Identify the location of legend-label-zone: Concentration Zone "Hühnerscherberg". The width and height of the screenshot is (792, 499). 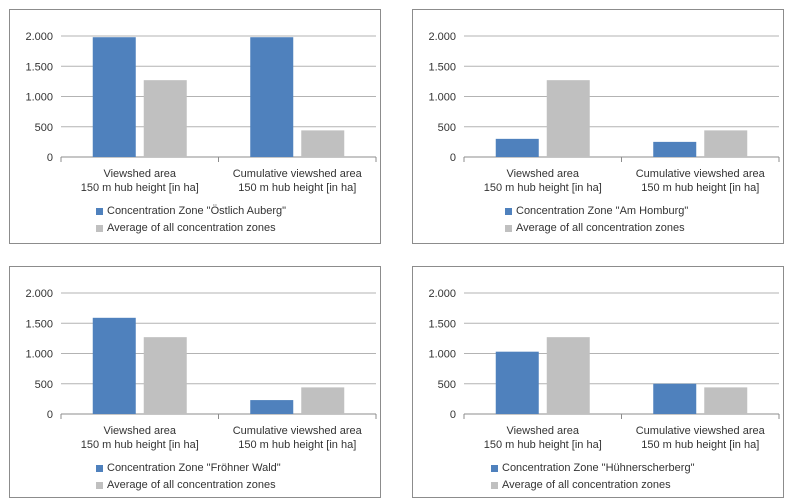
(598, 468).